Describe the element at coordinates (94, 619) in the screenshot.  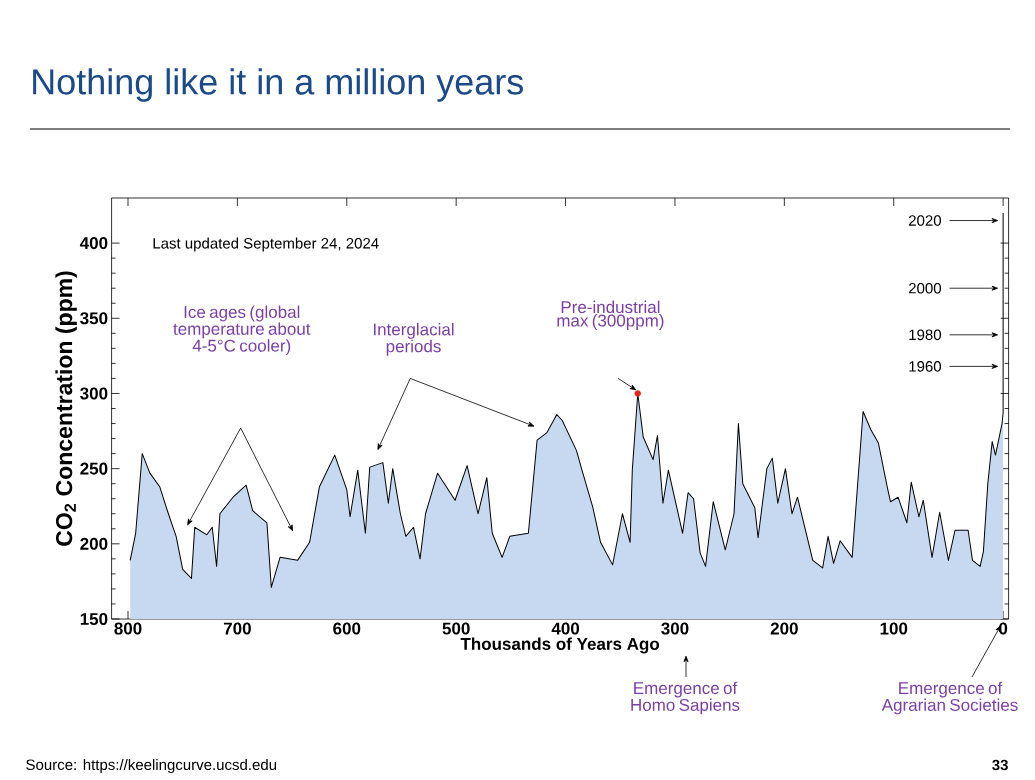
I see `y-tick-label: 150` at that location.